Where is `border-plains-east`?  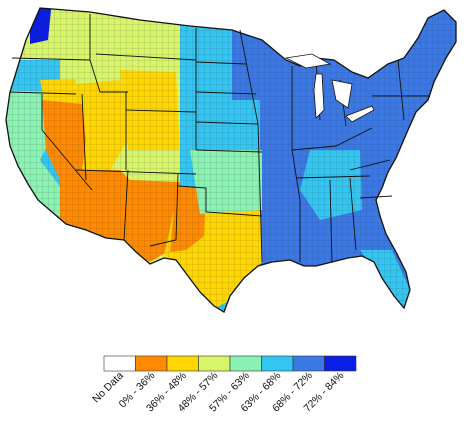 border-plains-east is located at coordinates (251, 146).